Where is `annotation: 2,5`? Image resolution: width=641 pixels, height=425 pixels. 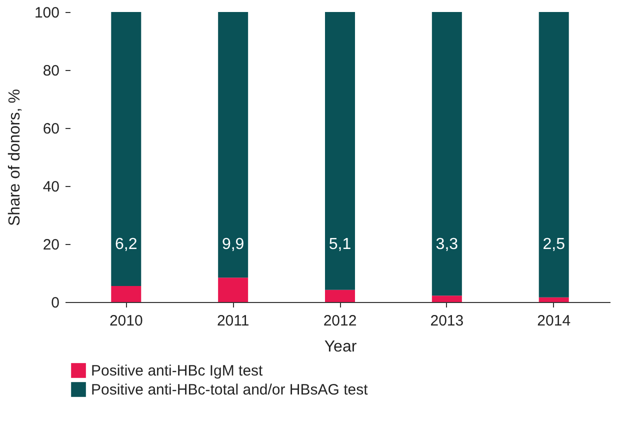 annotation: 2,5 is located at coordinates (554, 244).